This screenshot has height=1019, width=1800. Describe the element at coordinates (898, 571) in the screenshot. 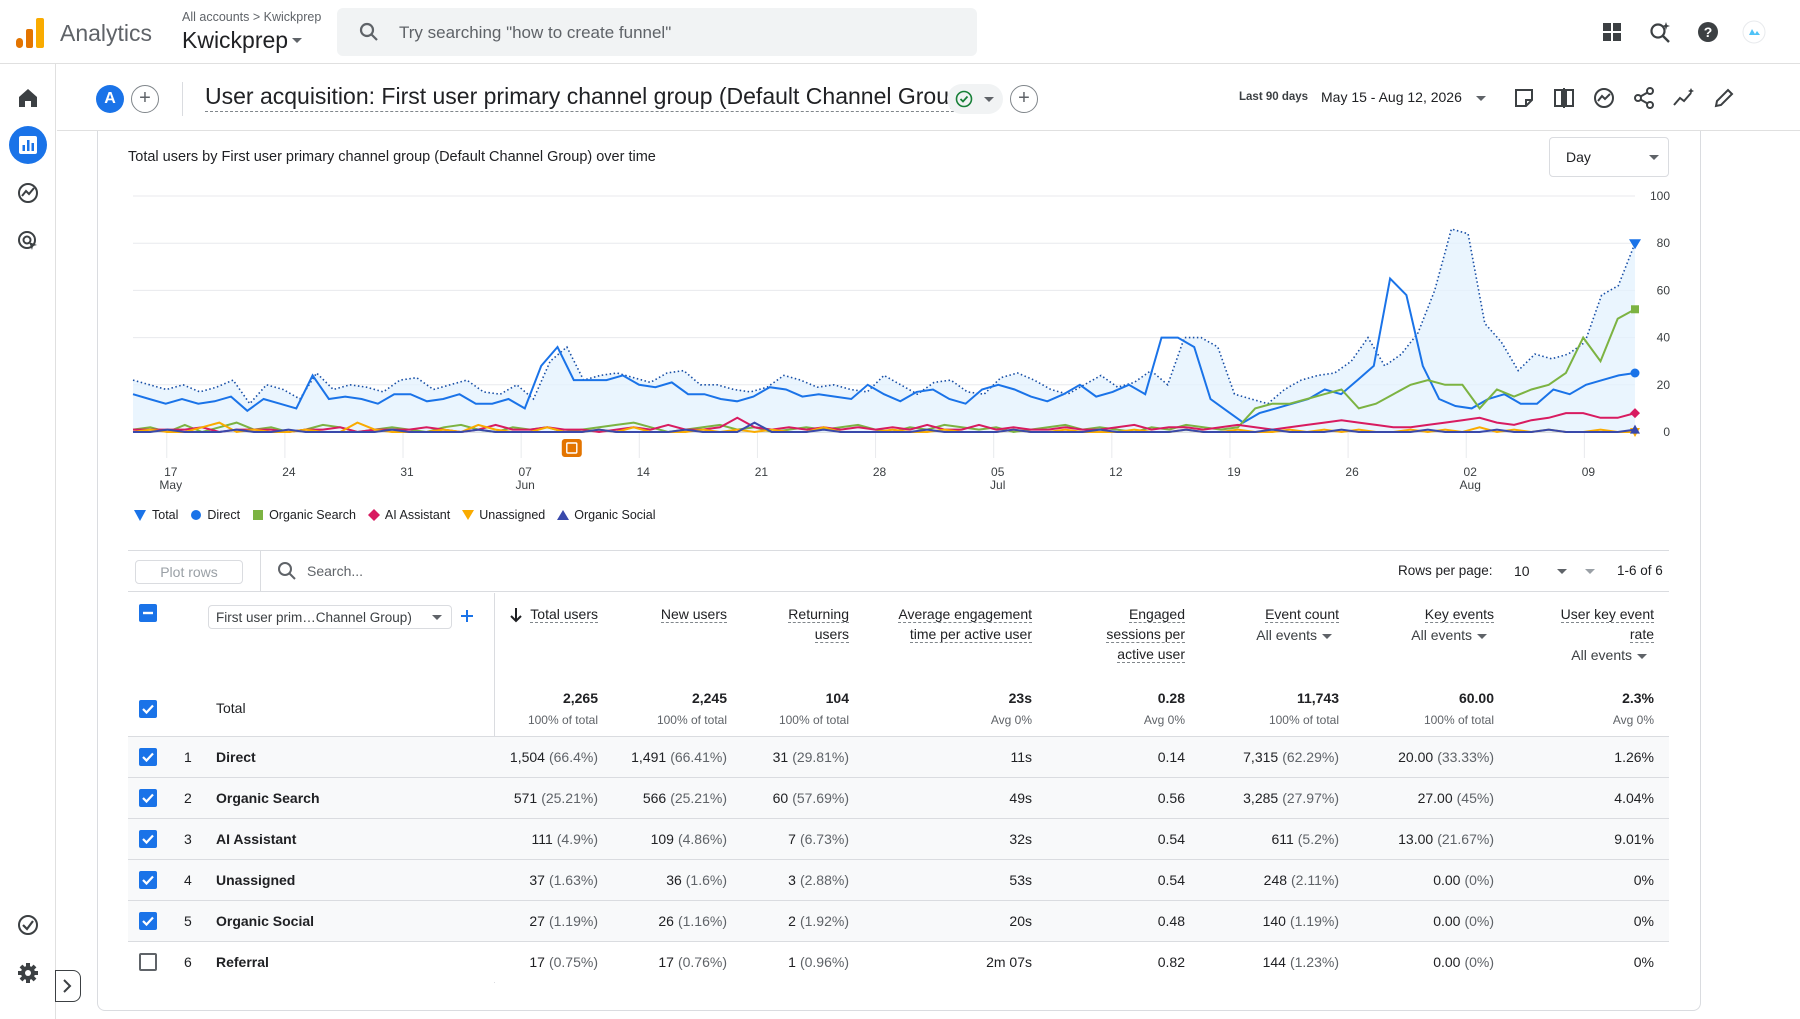

I see `table-toolbar` at that location.